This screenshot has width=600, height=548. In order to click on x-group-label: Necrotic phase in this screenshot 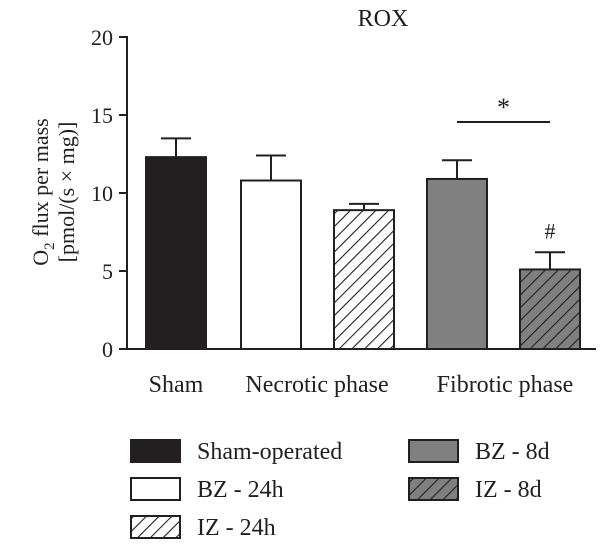, I will do `click(316, 385)`.